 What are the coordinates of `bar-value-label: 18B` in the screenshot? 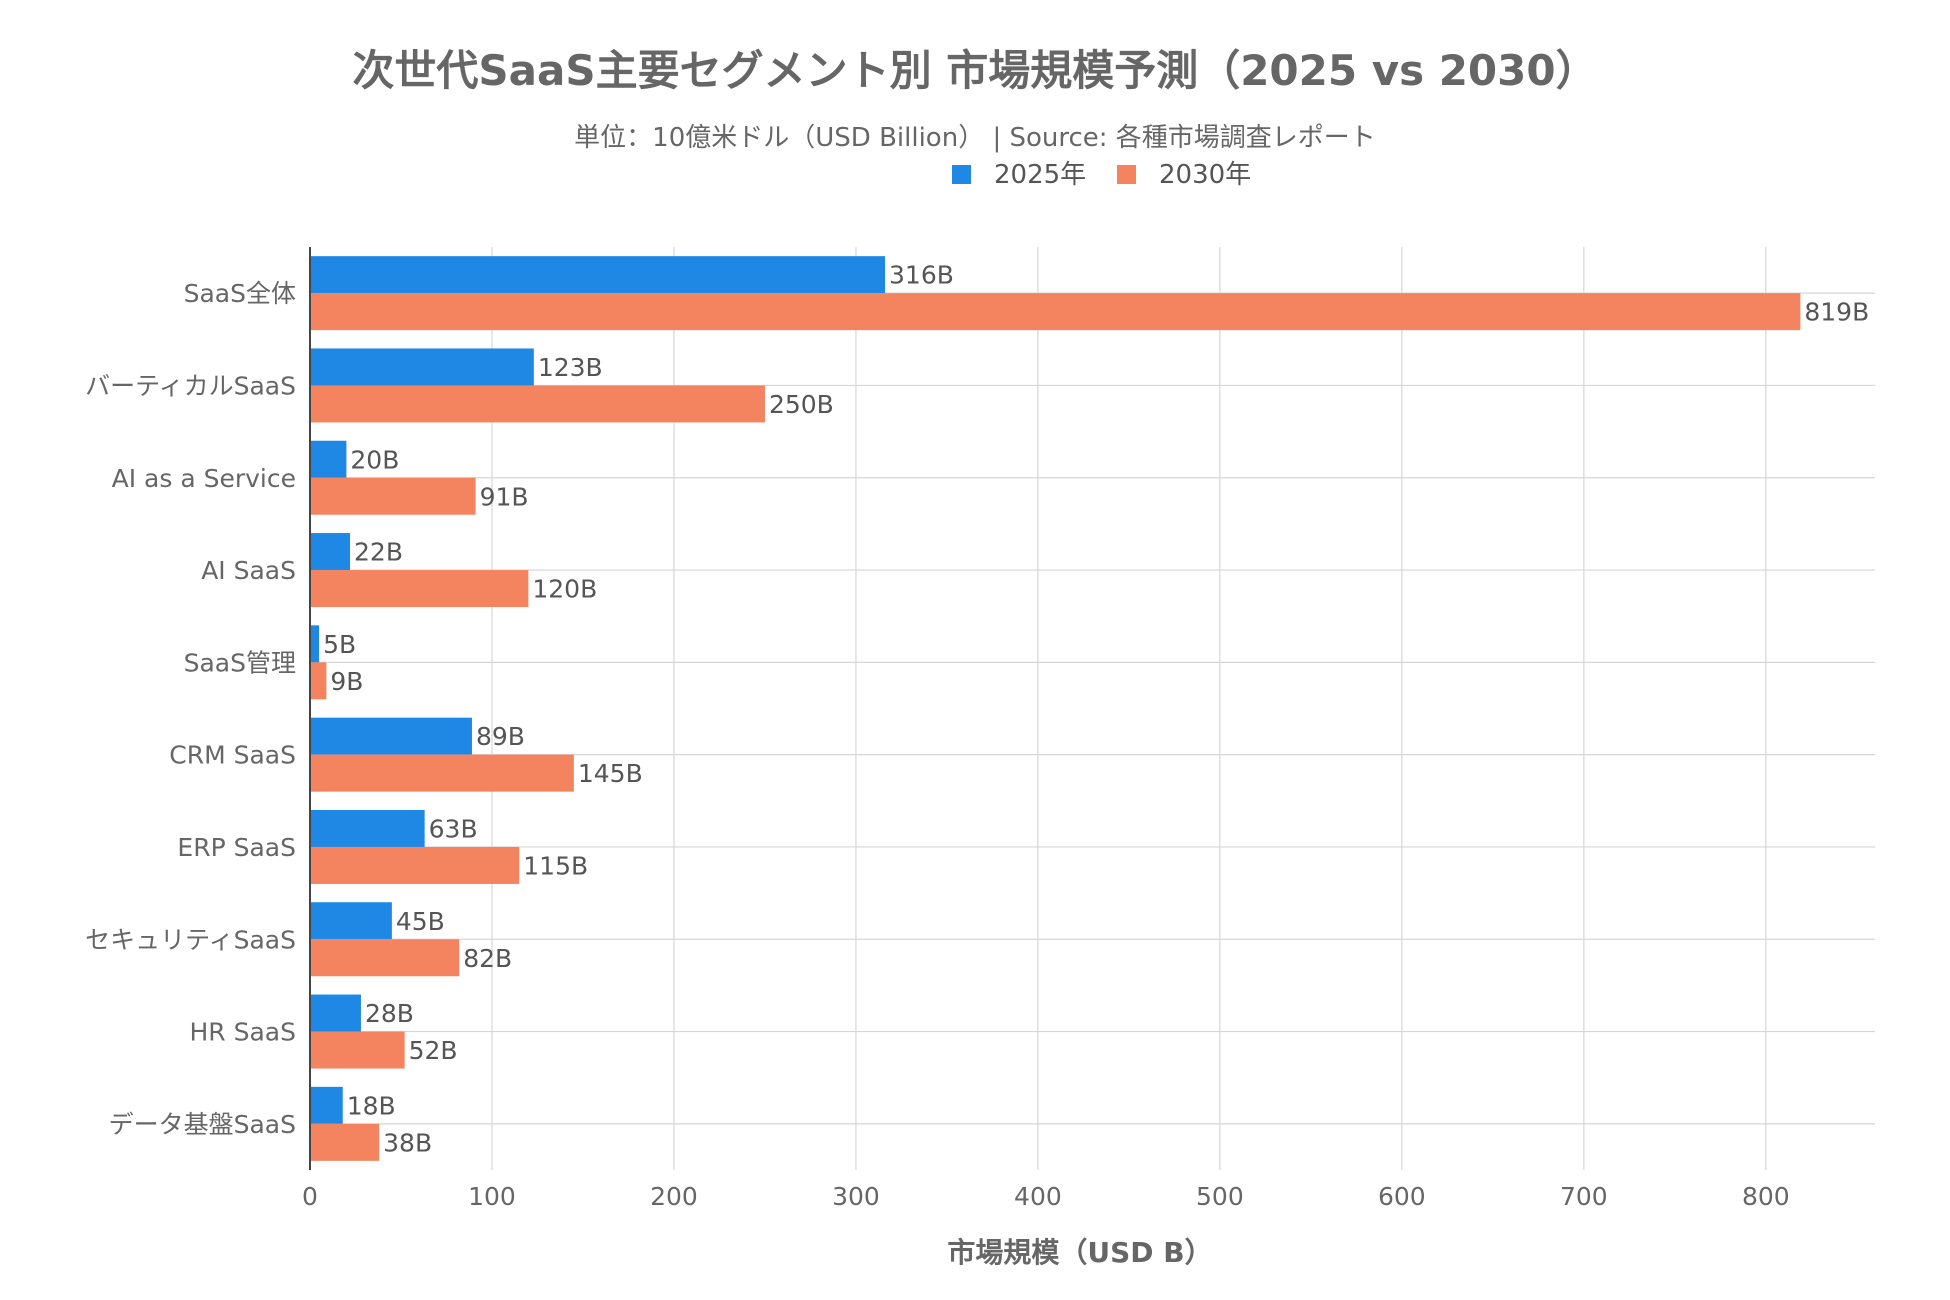 It's located at (371, 1105).